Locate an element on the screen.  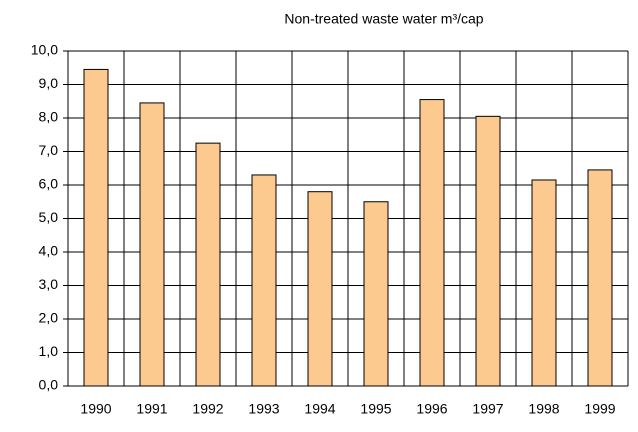
y-tick-label: 7,0 is located at coordinates (49, 150).